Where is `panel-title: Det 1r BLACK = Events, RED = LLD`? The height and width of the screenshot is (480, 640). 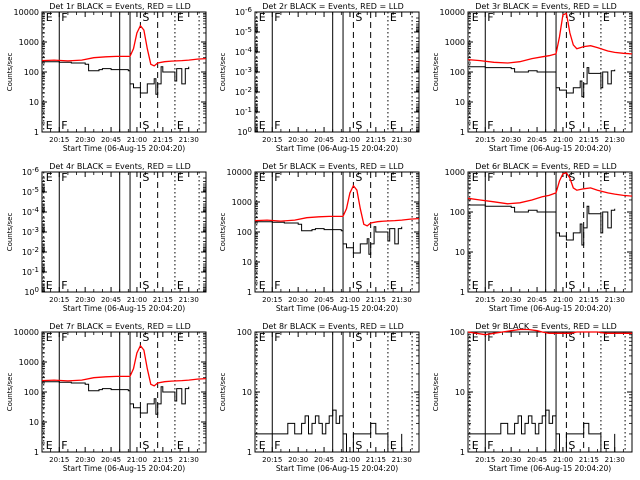
panel-title: Det 1r BLACK = Events, RED = LLD is located at coordinates (120, 6).